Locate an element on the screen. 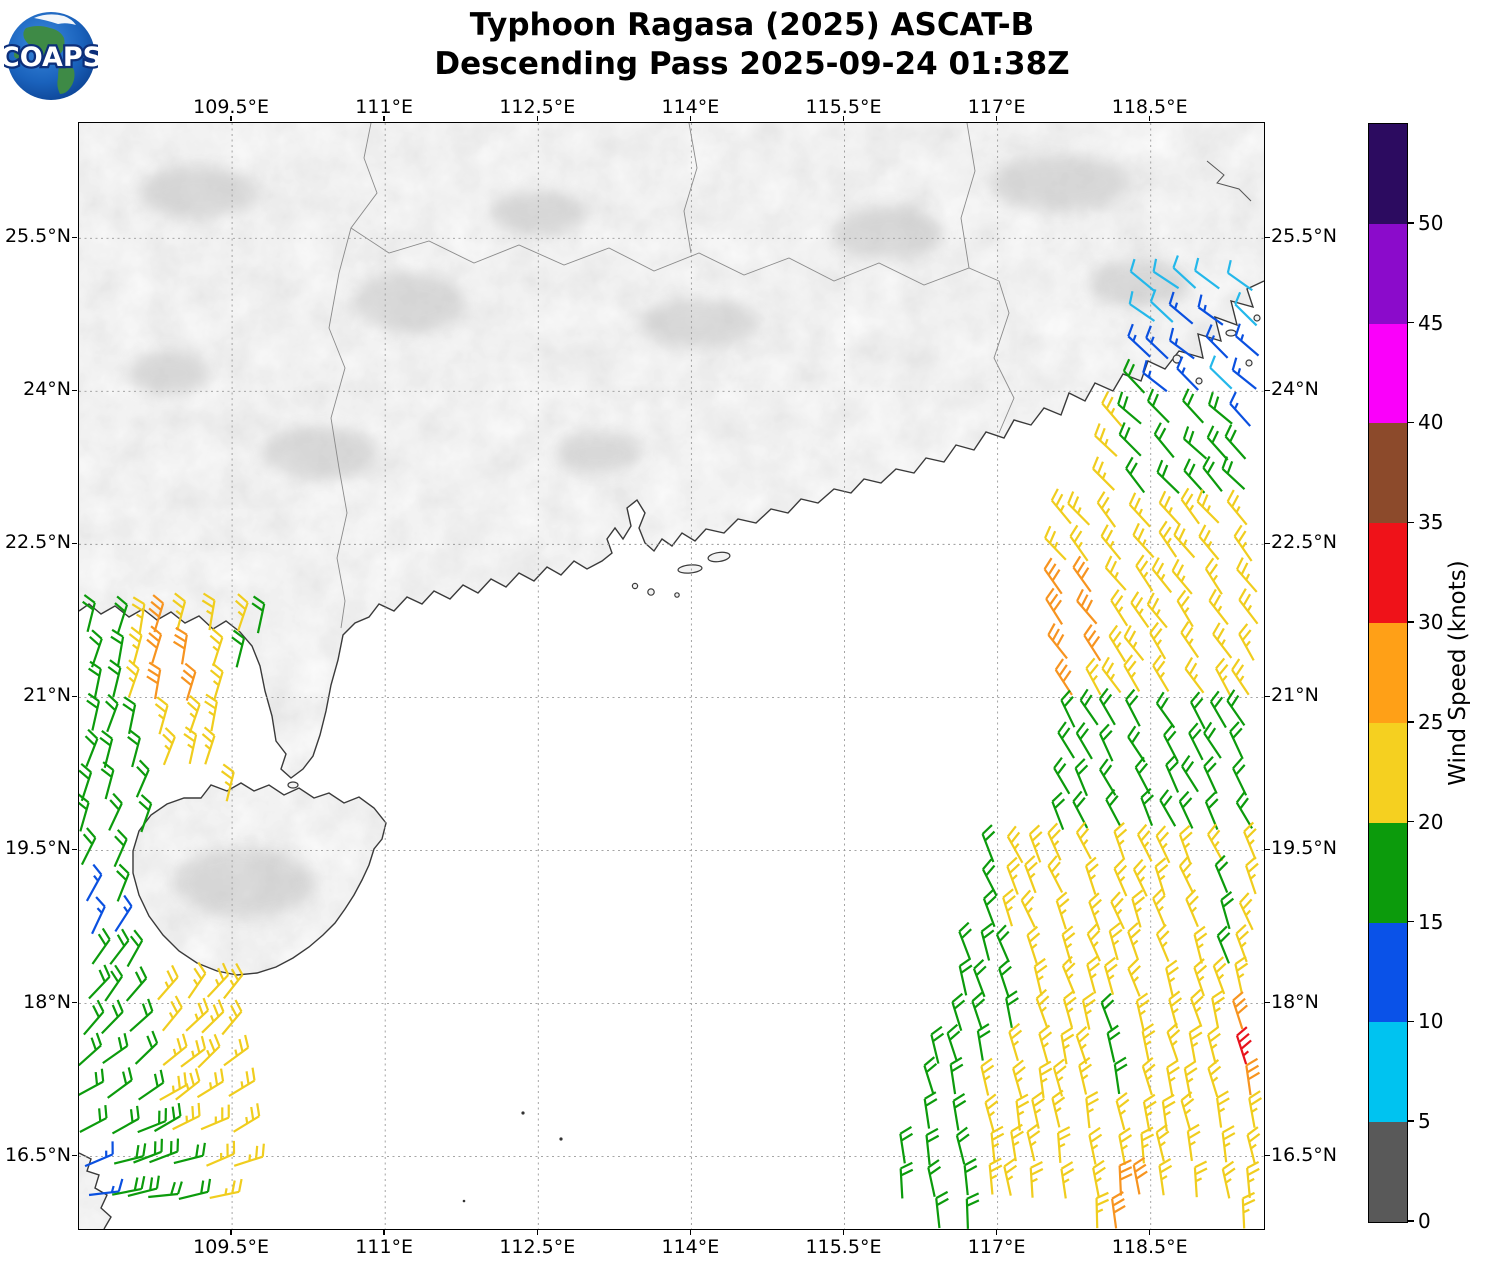  colorbar-label: Wind Speed (knots) is located at coordinates (1458, 673).